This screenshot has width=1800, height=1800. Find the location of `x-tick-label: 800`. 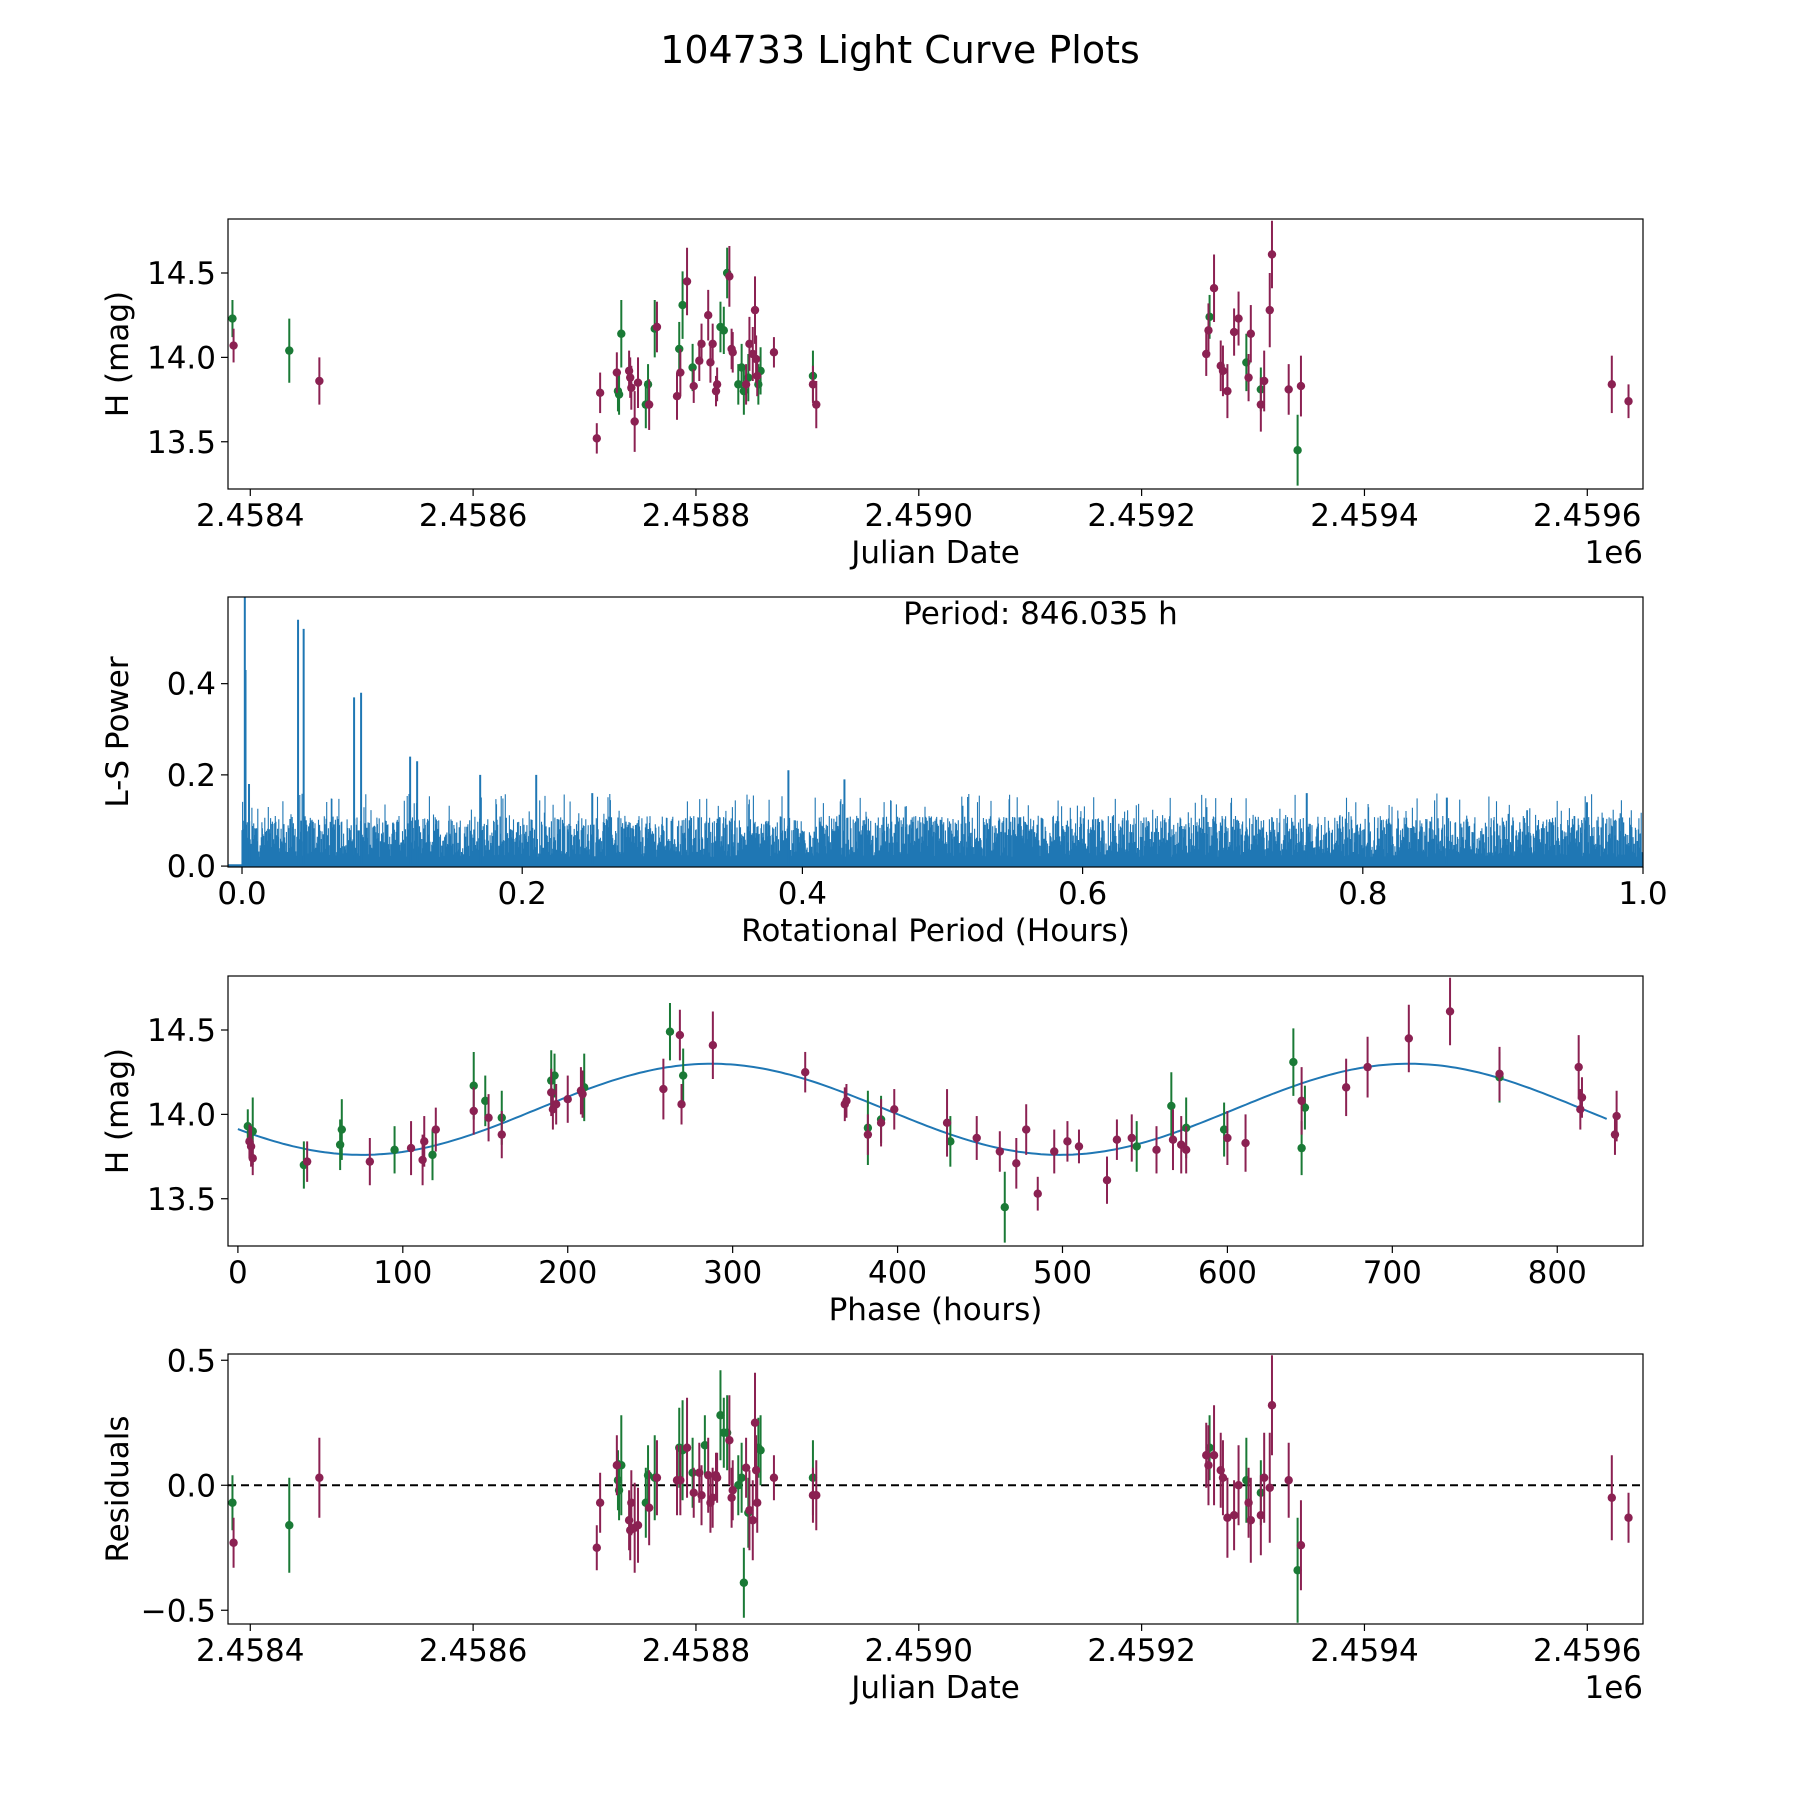

x-tick-label: 800 is located at coordinates (1557, 1273).